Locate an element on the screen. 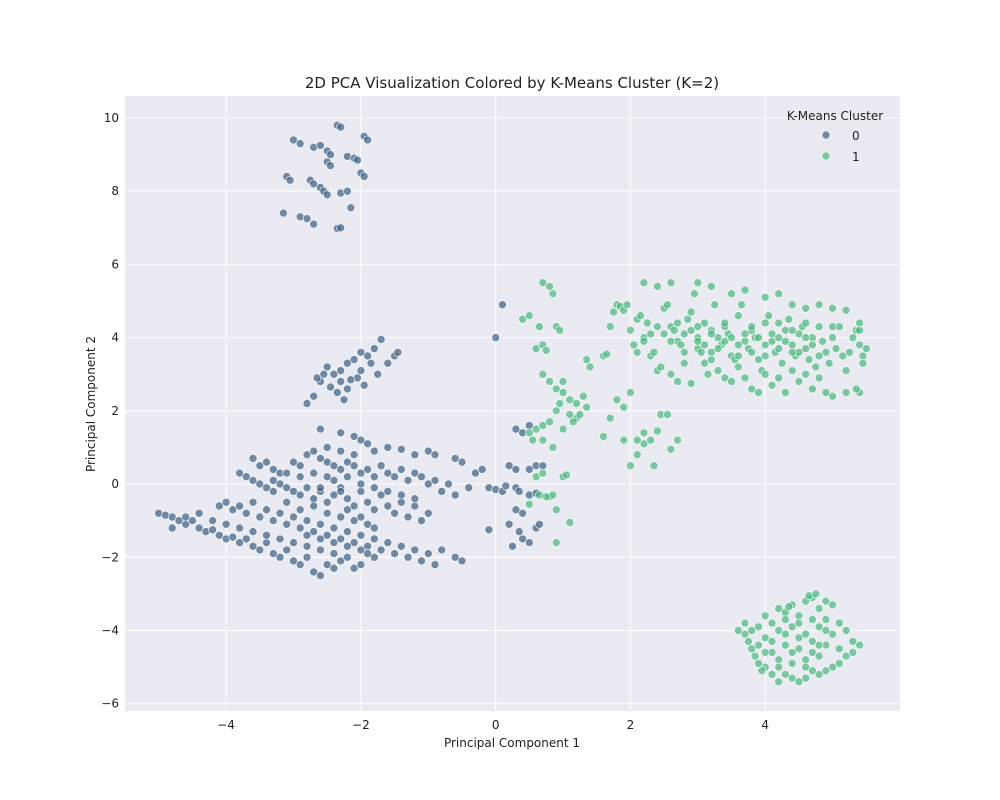 The width and height of the screenshot is (1000, 800). legend: K-Means Cluster 0 1 is located at coordinates (835, 136).